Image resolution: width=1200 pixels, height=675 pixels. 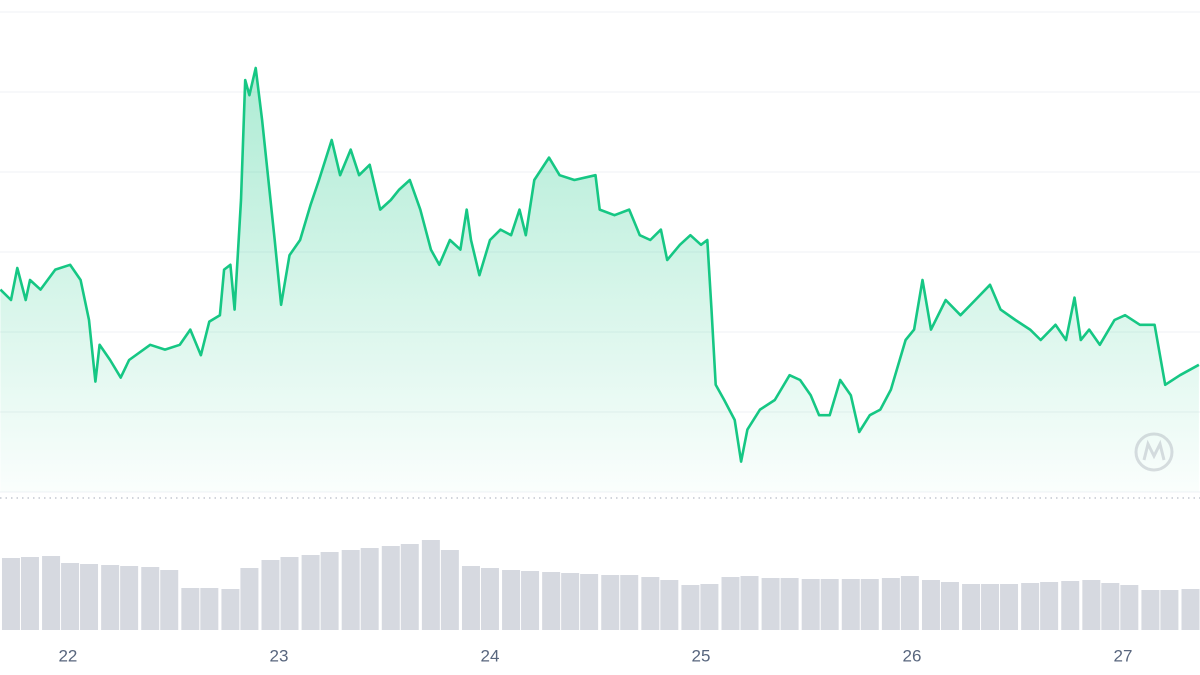 What do you see at coordinates (912, 655) in the screenshot?
I see `x-tick-label: 26` at bounding box center [912, 655].